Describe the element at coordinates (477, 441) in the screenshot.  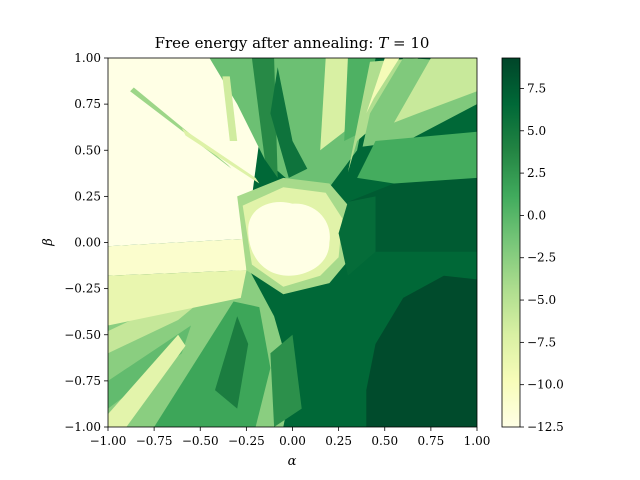
I see `x-tick-label: 1.00` at that location.